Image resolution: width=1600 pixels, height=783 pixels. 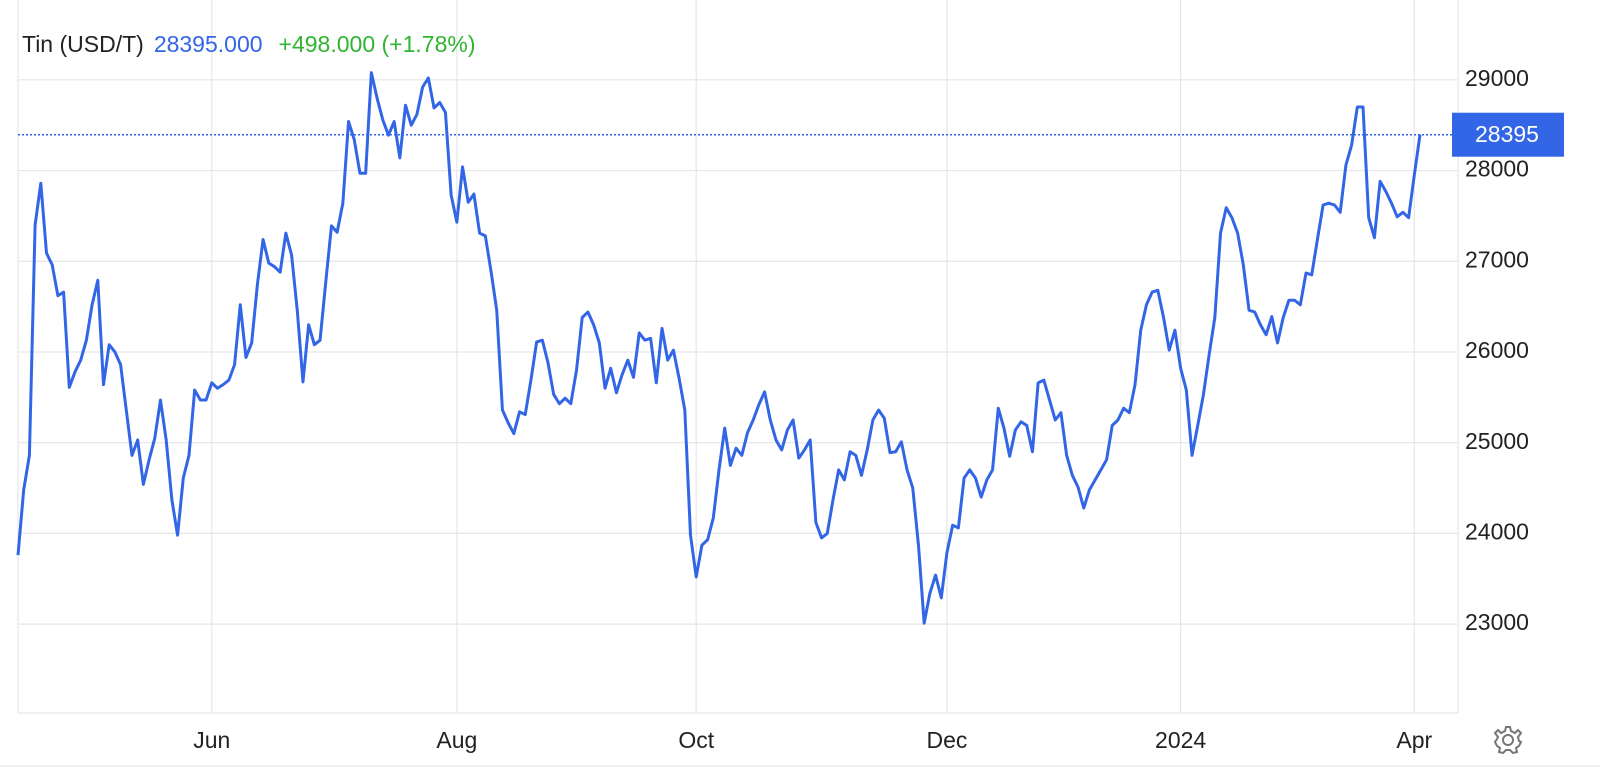 I want to click on y-tick-label: 25000, so click(x=1497, y=441).